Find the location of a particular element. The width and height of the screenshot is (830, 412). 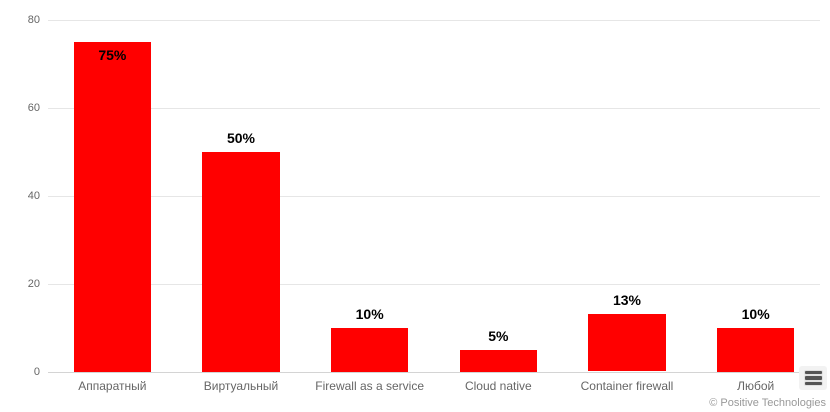

y-axis-label: 20 is located at coordinates (33, 283).